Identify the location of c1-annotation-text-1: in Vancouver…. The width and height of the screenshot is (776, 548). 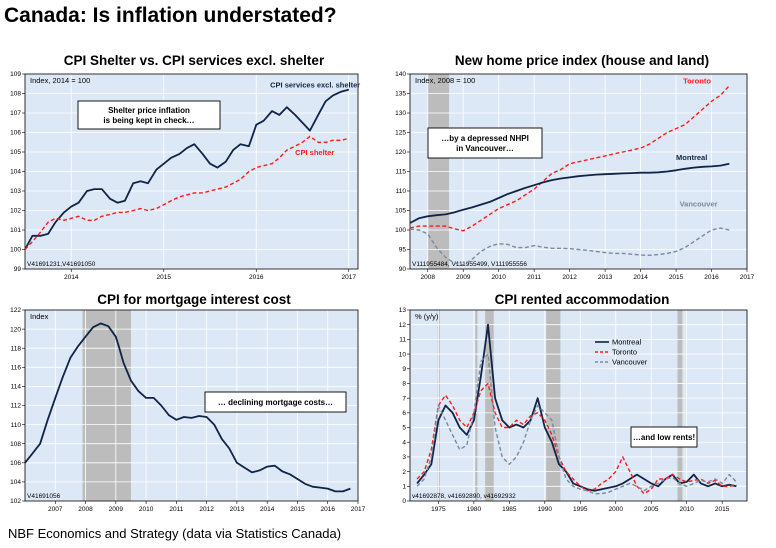
(485, 148).